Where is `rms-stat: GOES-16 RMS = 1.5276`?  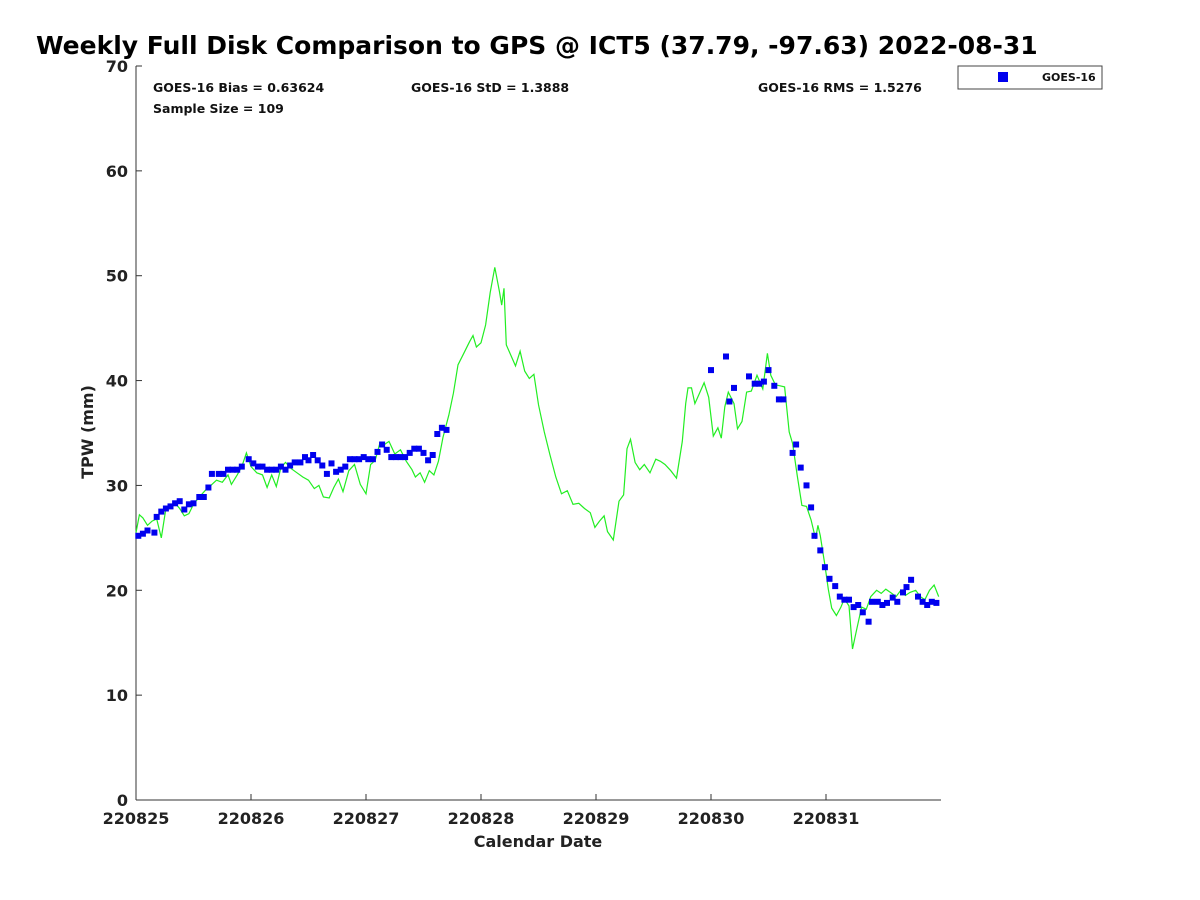 rms-stat: GOES-16 RMS = 1.5276 is located at coordinates (840, 87).